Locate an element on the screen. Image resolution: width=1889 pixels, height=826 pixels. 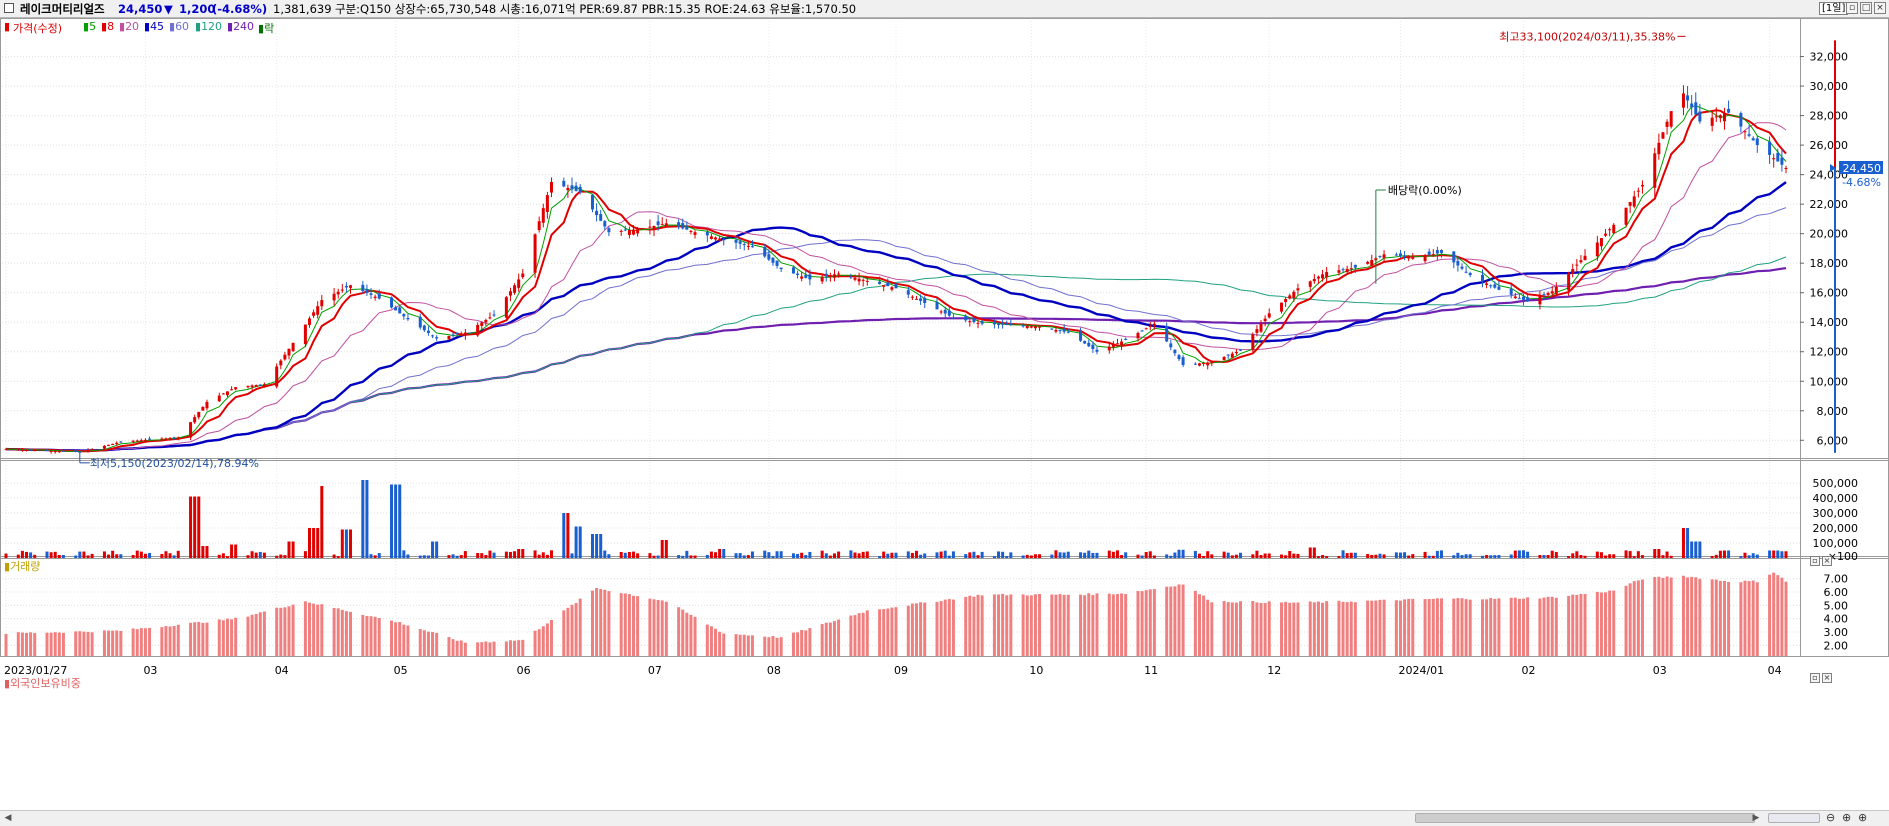
legend-ma240: ▮240 is located at coordinates (241, 26).